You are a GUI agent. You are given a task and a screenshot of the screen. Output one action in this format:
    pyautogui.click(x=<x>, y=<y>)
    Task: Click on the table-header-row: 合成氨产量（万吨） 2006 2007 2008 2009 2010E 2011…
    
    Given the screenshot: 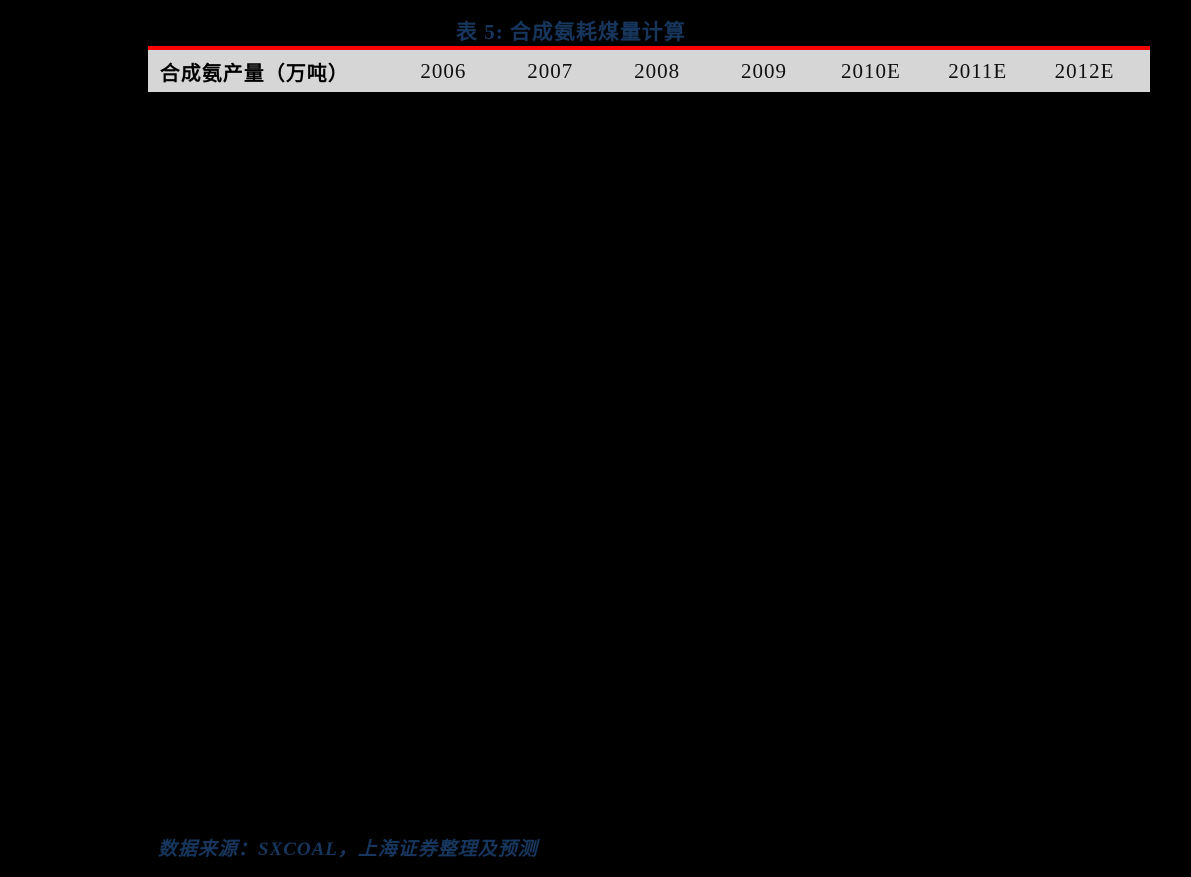 What is the action you would take?
    pyautogui.click(x=649, y=71)
    